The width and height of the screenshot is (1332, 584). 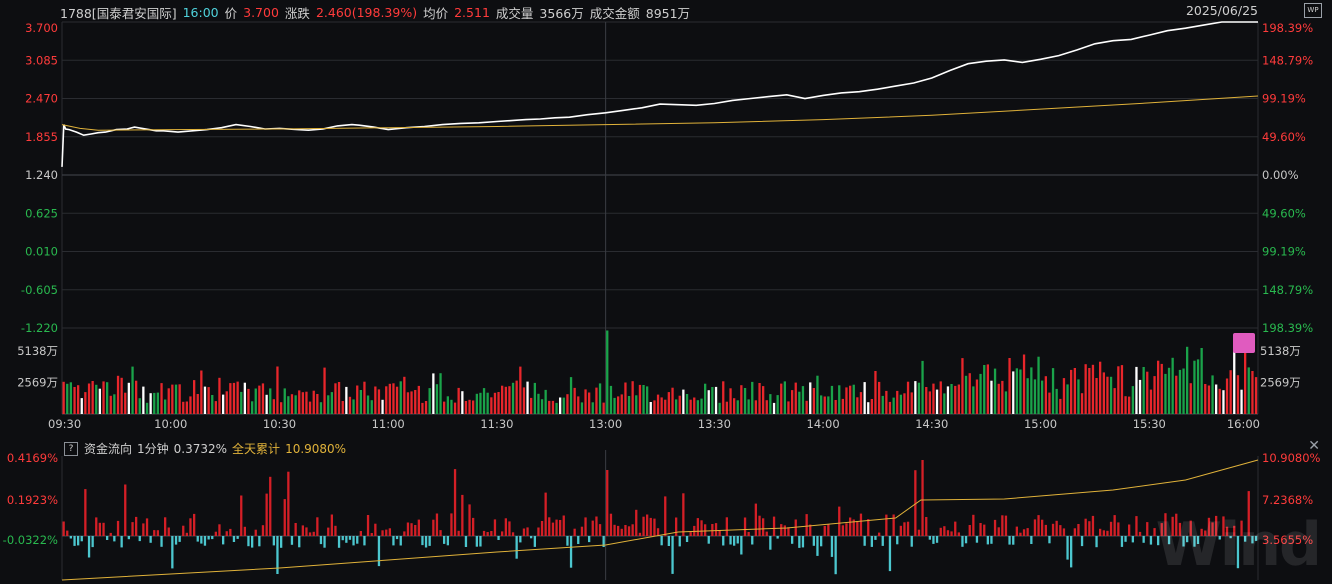 What do you see at coordinates (279, 424) in the screenshot?
I see `x-tick-label: 10:30` at bounding box center [279, 424].